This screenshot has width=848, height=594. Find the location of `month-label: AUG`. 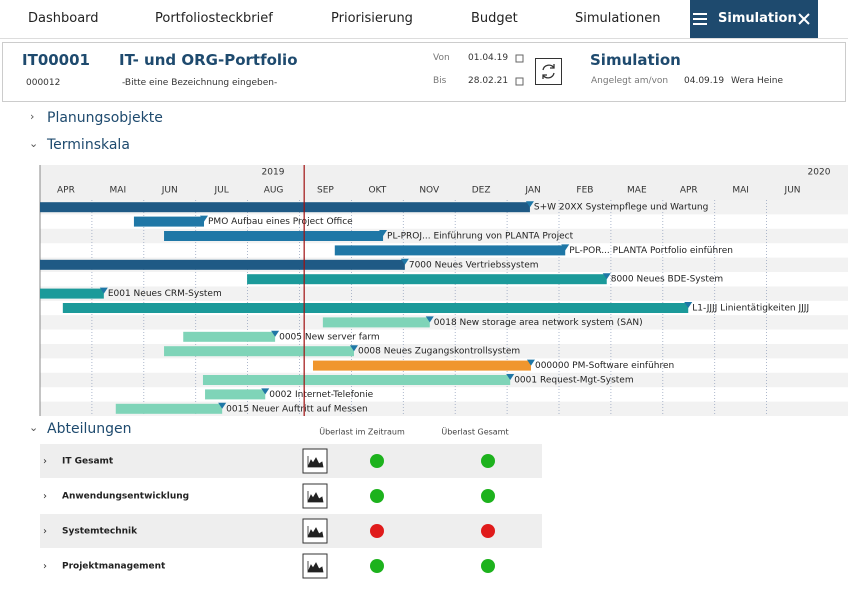

month-label: AUG is located at coordinates (274, 191).